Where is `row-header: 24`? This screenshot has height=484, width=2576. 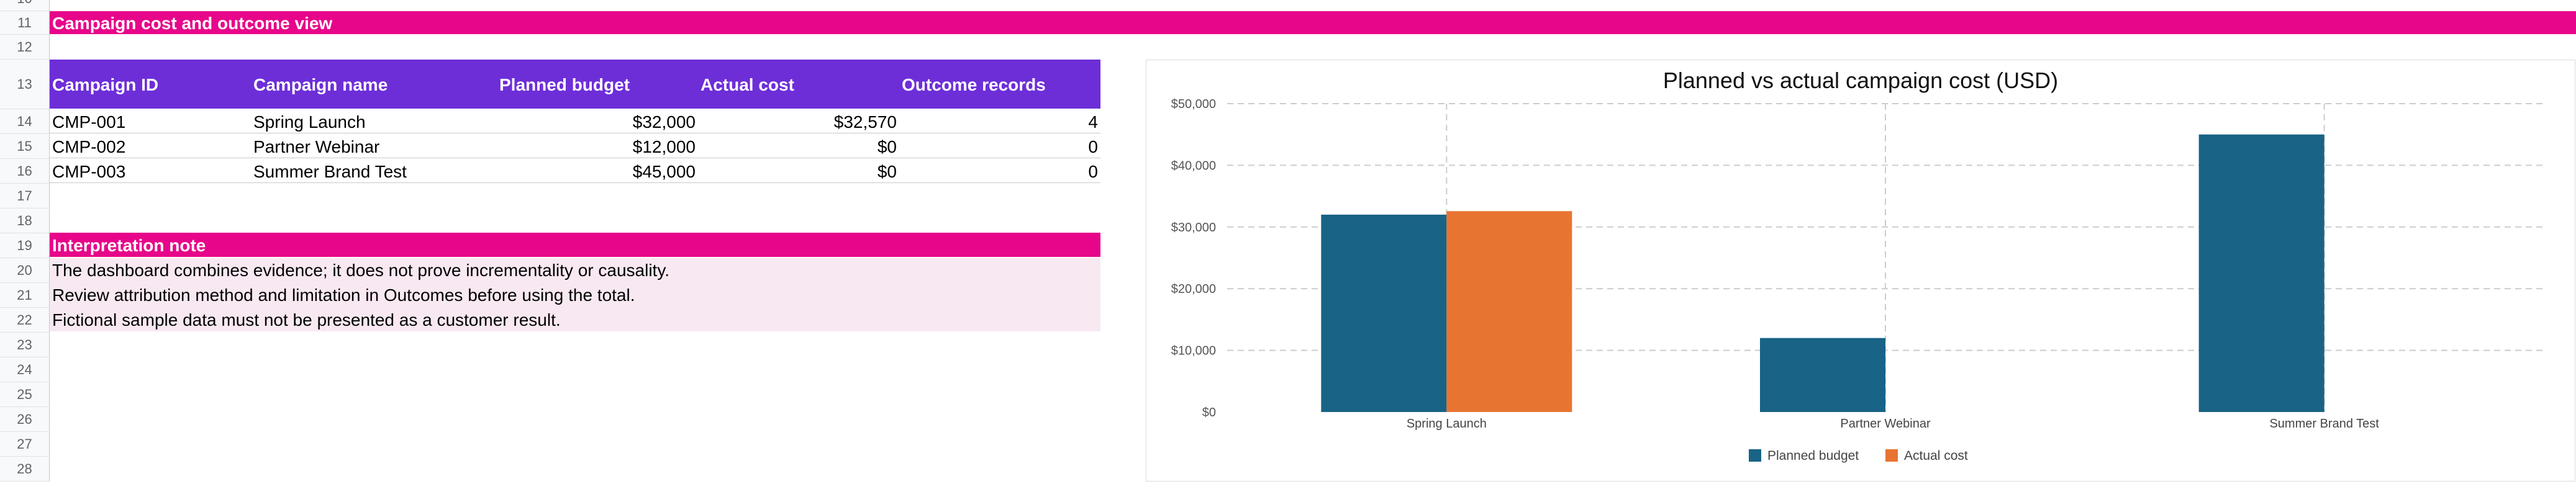 row-header: 24 is located at coordinates (25, 369).